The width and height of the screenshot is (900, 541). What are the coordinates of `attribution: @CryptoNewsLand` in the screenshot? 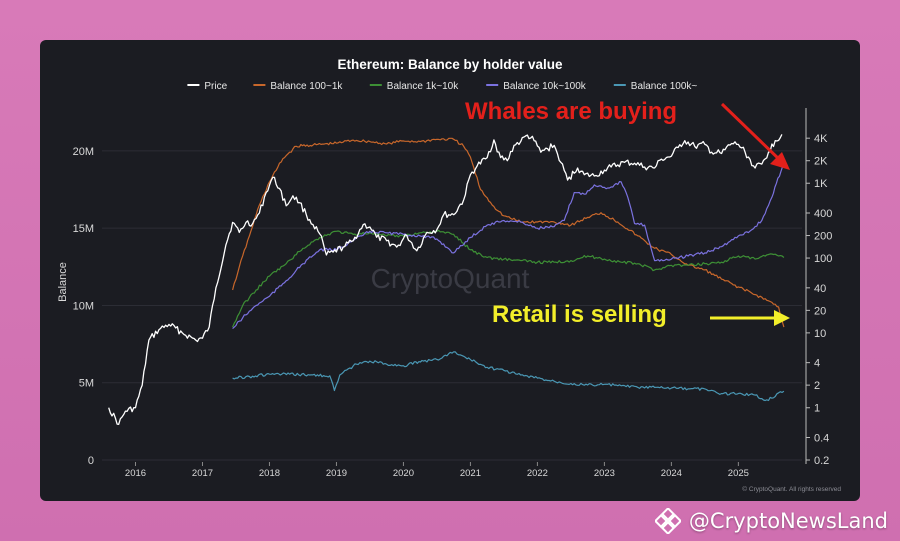 It's located at (771, 521).